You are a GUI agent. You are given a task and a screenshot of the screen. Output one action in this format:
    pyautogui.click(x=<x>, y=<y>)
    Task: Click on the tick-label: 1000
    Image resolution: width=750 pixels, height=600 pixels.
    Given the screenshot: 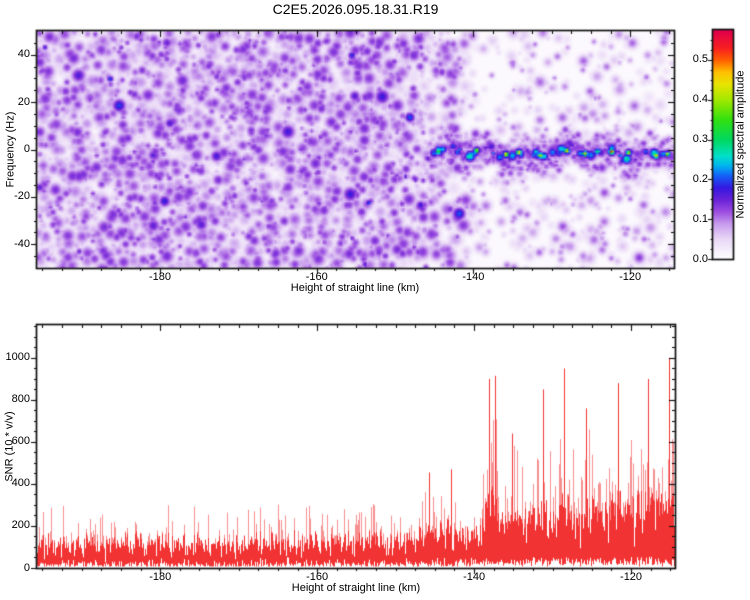 What is the action you would take?
    pyautogui.click(x=17, y=357)
    